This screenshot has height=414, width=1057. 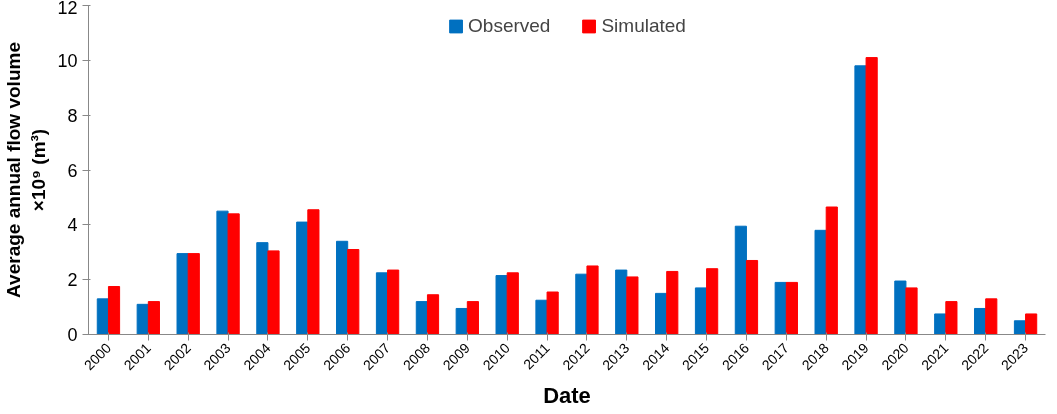 I want to click on y-tick-label: 12, so click(x=67, y=9).